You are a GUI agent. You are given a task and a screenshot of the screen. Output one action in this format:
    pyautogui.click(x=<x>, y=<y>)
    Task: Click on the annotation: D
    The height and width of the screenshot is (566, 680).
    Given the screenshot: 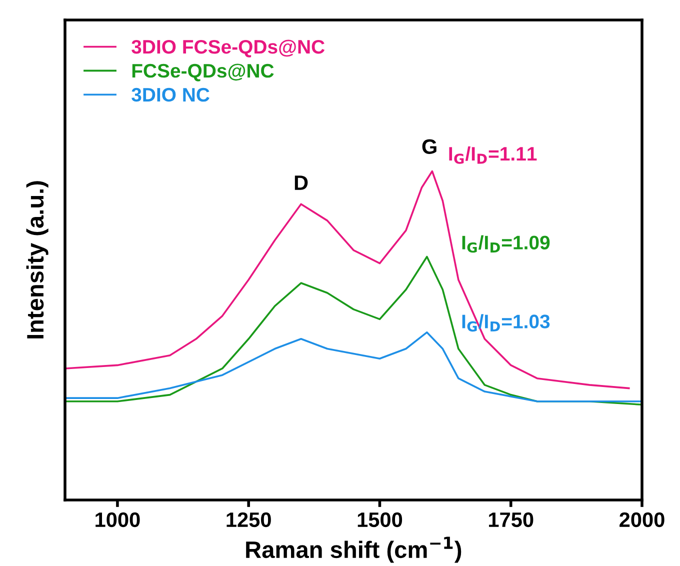 What is the action you would take?
    pyautogui.click(x=301, y=183)
    